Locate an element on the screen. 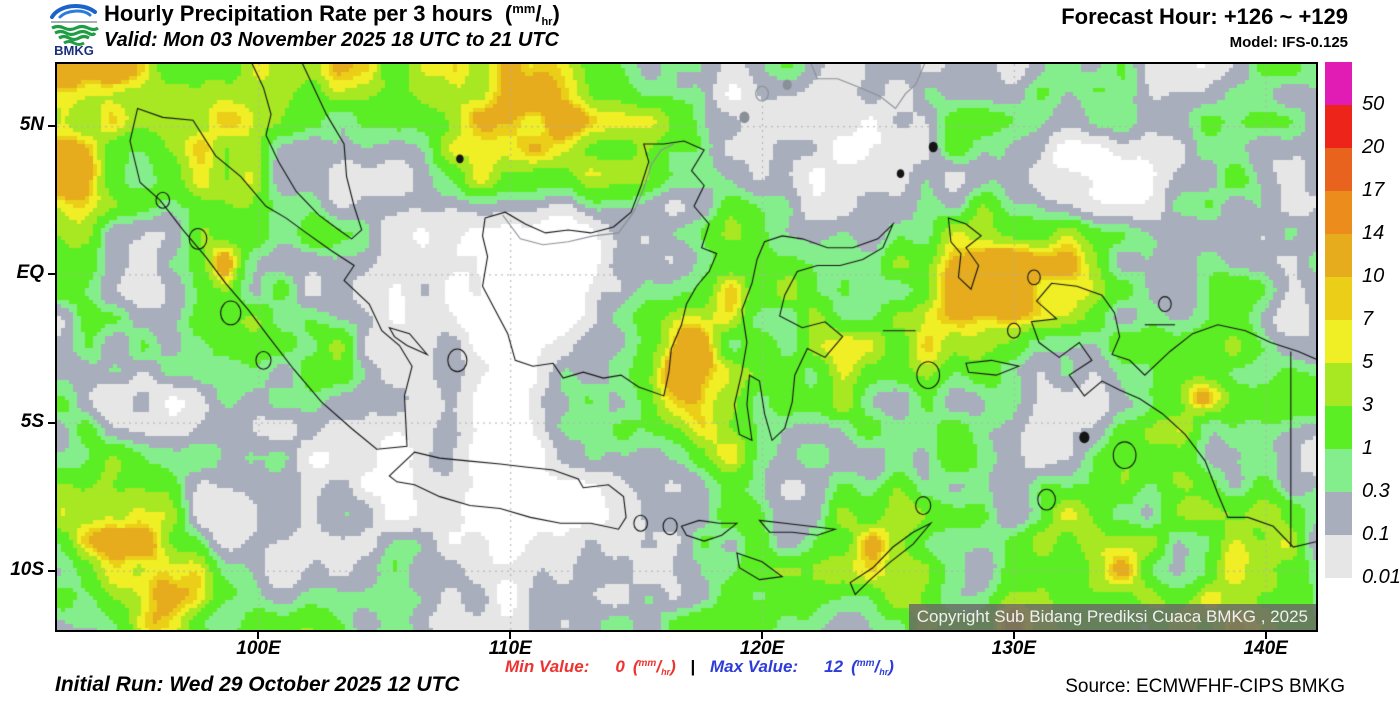  max-unit-slash: / is located at coordinates (877, 666).